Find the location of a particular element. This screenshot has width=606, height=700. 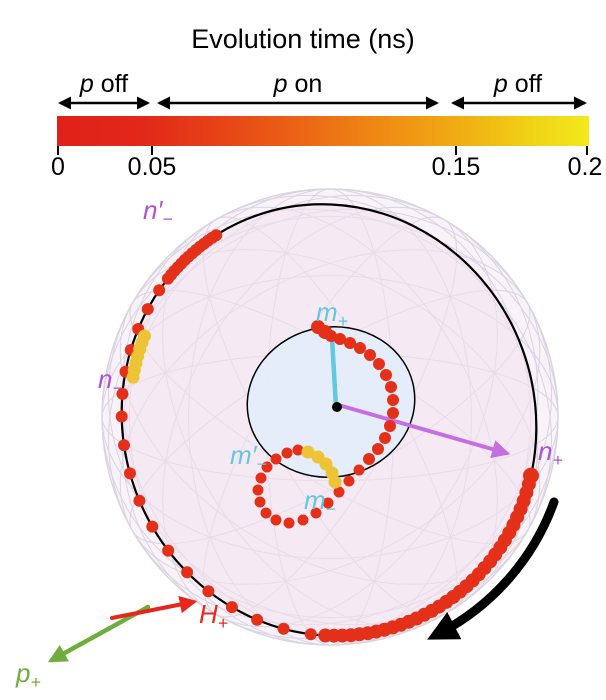

label-m-prime-minus: m′− is located at coordinates (248, 458).